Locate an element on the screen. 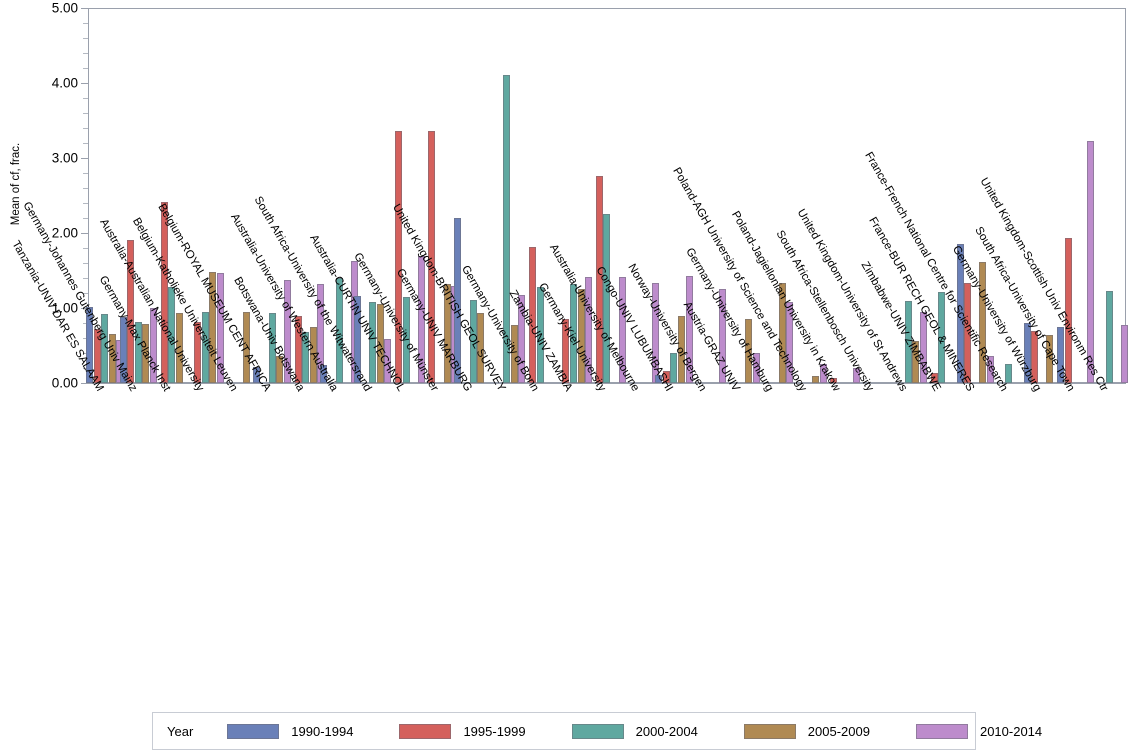  y-tick-label: 0.00 is located at coordinates (64, 383).